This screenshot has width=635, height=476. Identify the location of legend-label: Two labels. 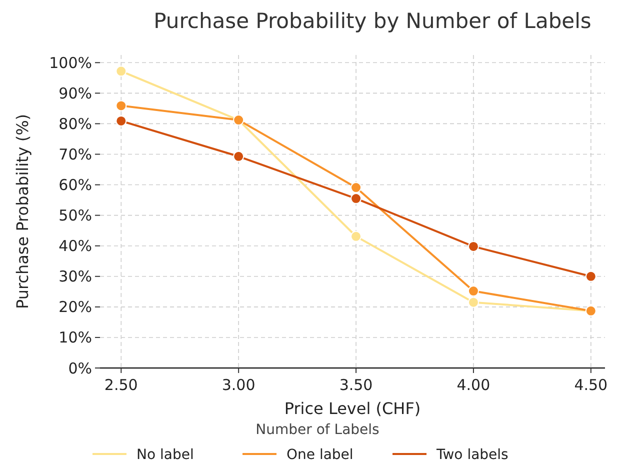
(472, 454).